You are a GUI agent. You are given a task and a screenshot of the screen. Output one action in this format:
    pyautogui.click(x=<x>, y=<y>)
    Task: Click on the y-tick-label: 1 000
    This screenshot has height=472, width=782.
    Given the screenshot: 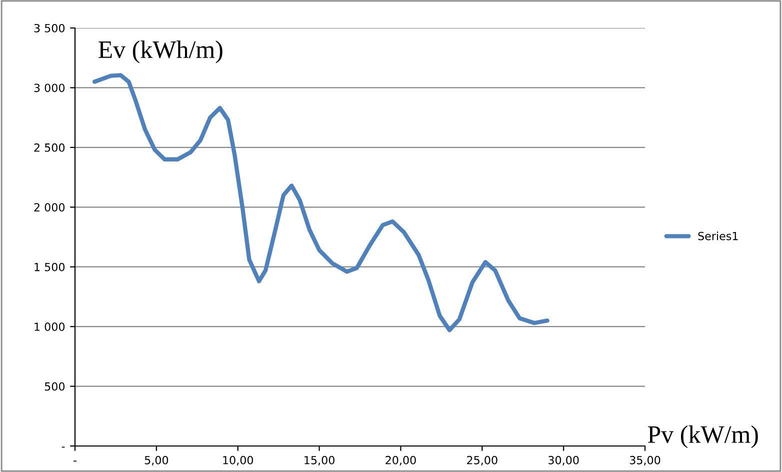 What is the action you would take?
    pyautogui.click(x=49, y=326)
    